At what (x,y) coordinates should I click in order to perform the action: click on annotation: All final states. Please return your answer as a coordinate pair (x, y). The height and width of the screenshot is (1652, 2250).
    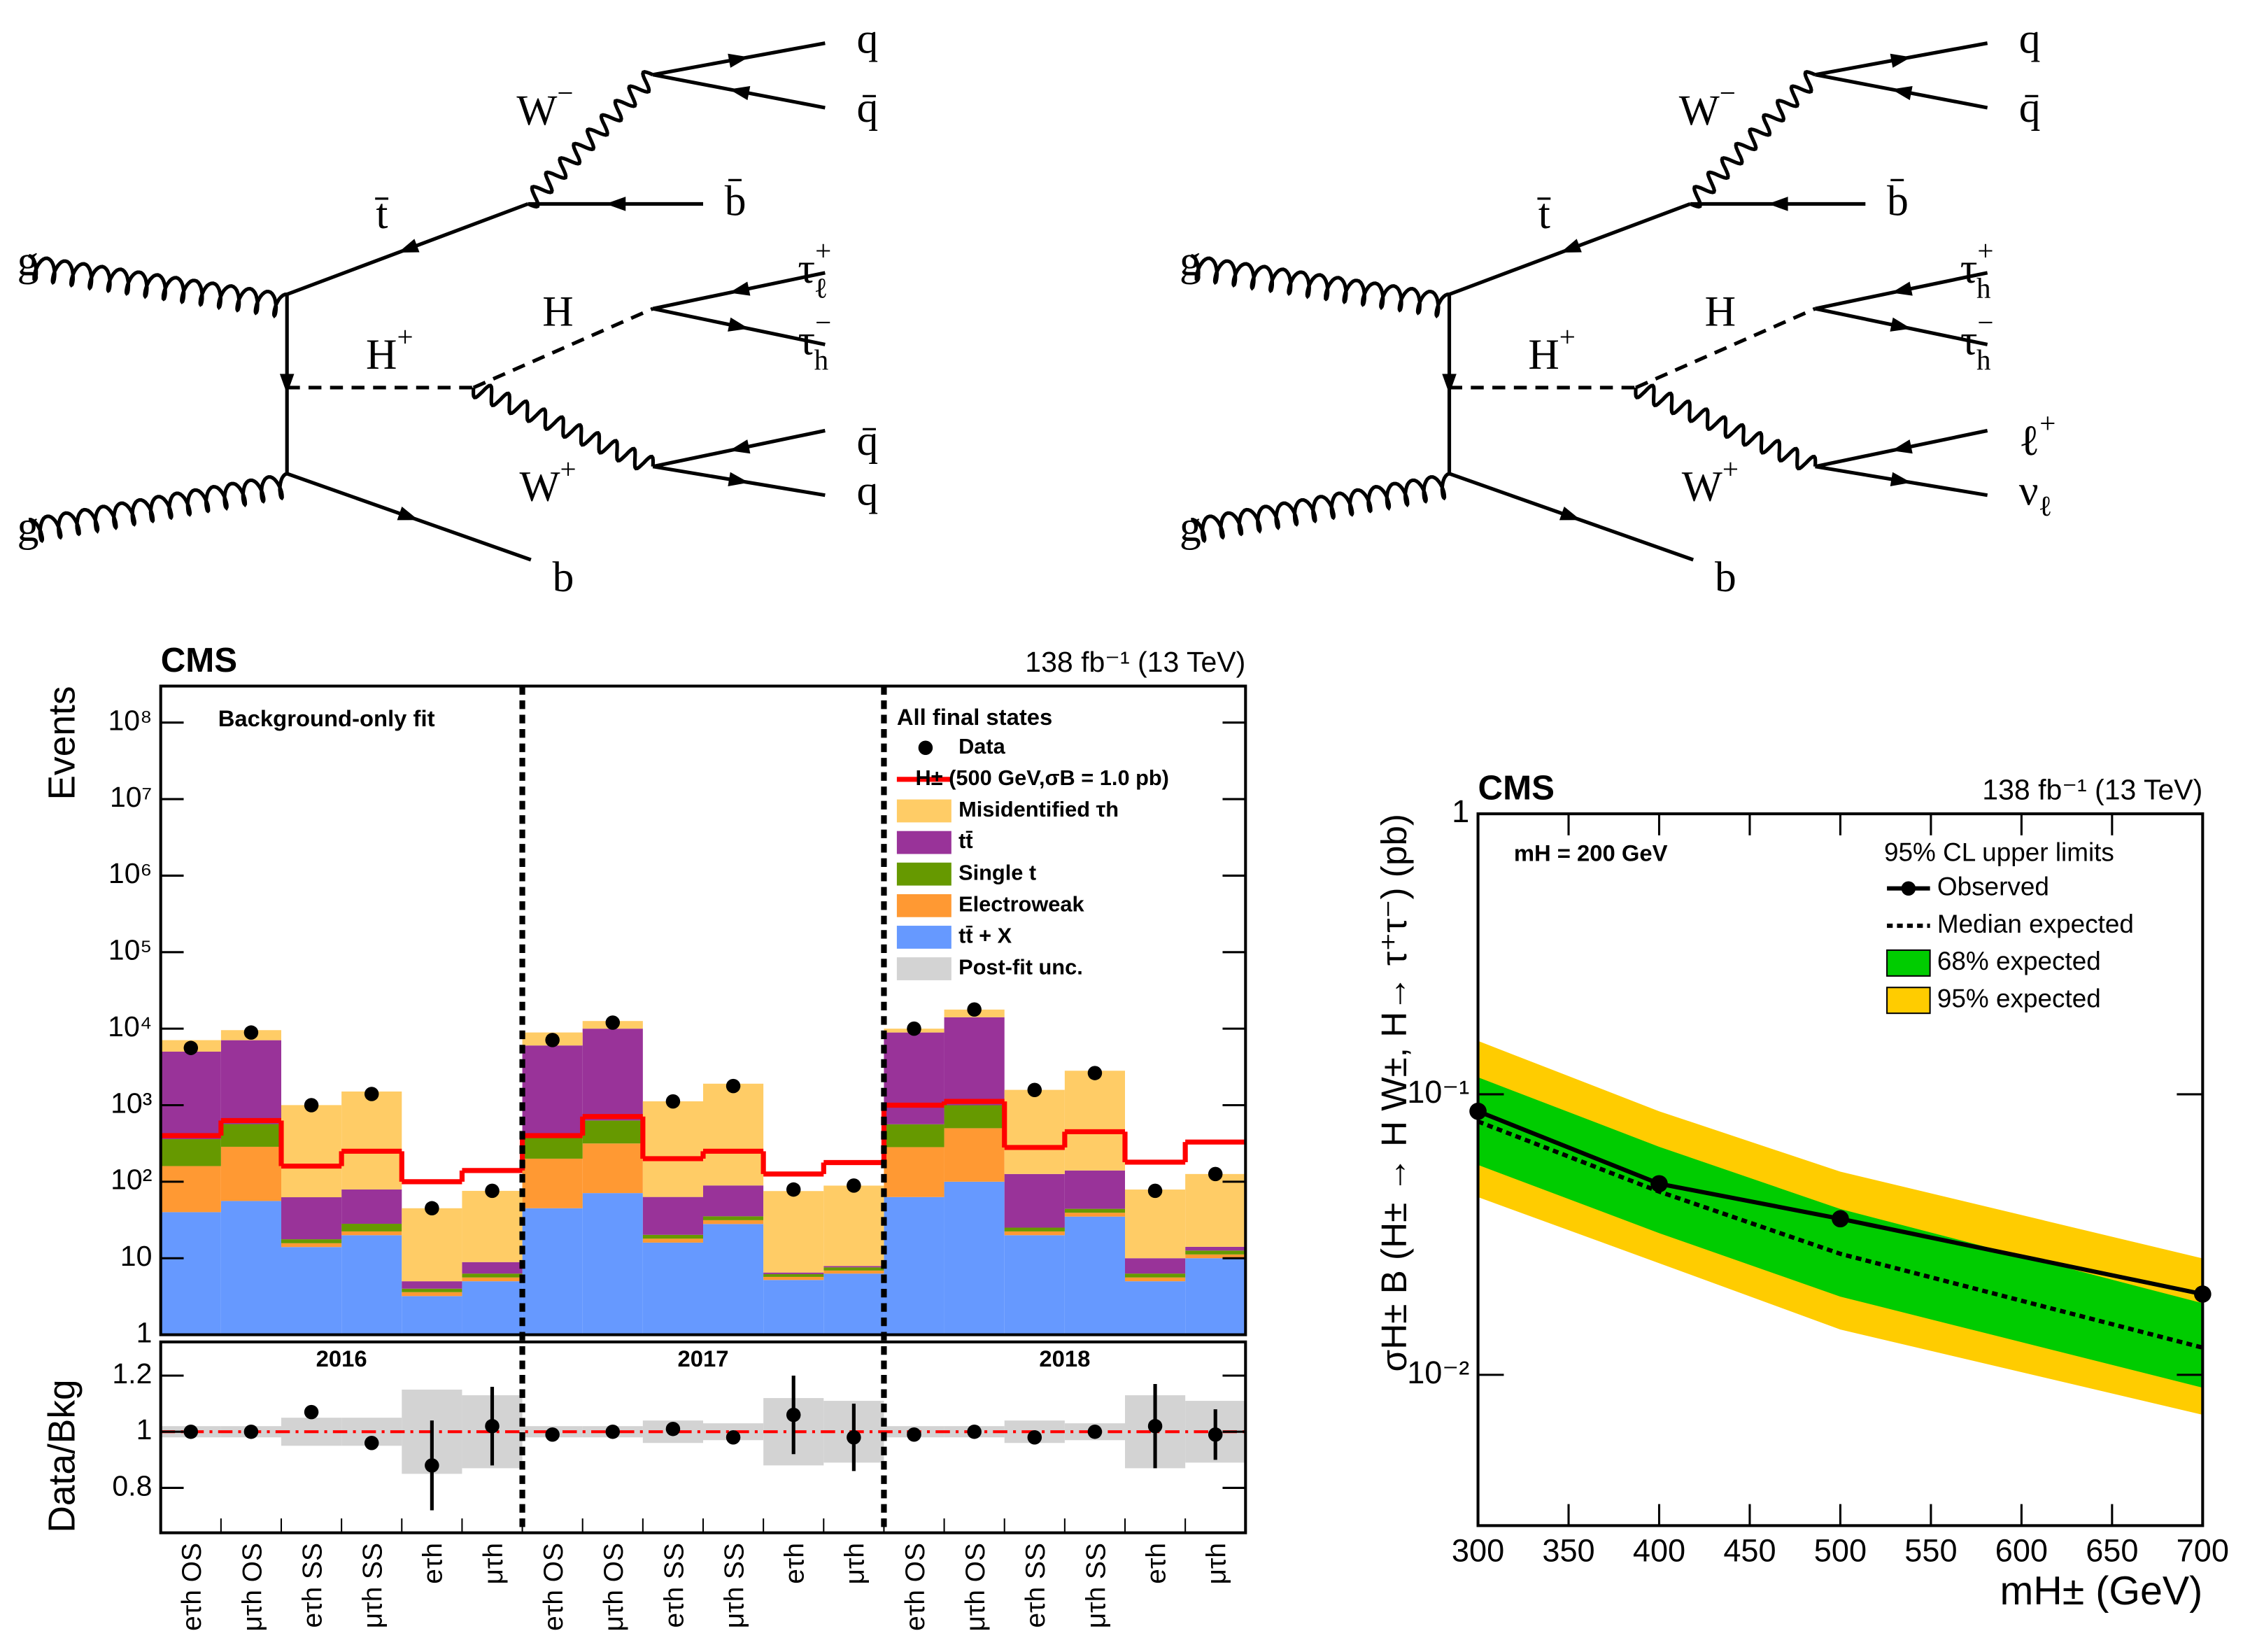
    Looking at the image, I should click on (974, 717).